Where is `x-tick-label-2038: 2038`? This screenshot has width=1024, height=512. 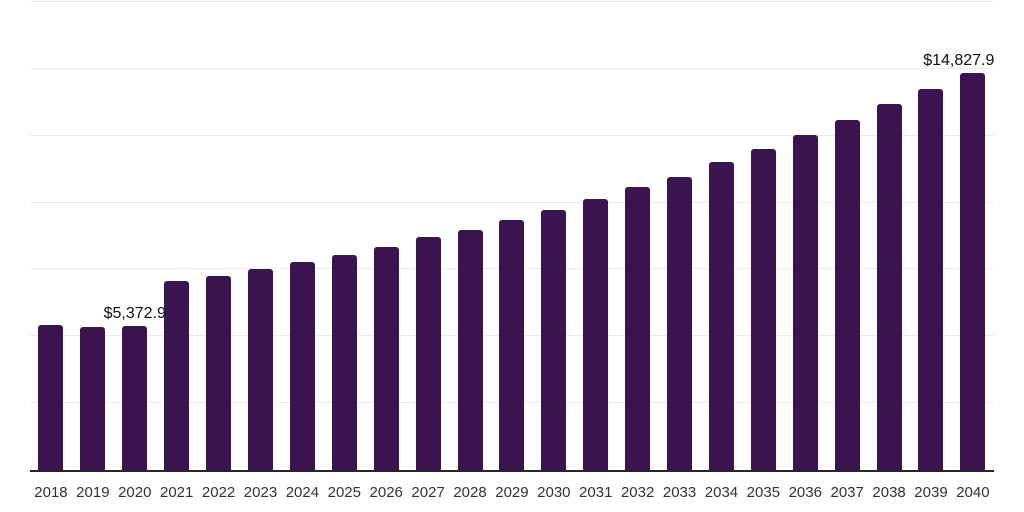 x-tick-label-2038: 2038 is located at coordinates (889, 492).